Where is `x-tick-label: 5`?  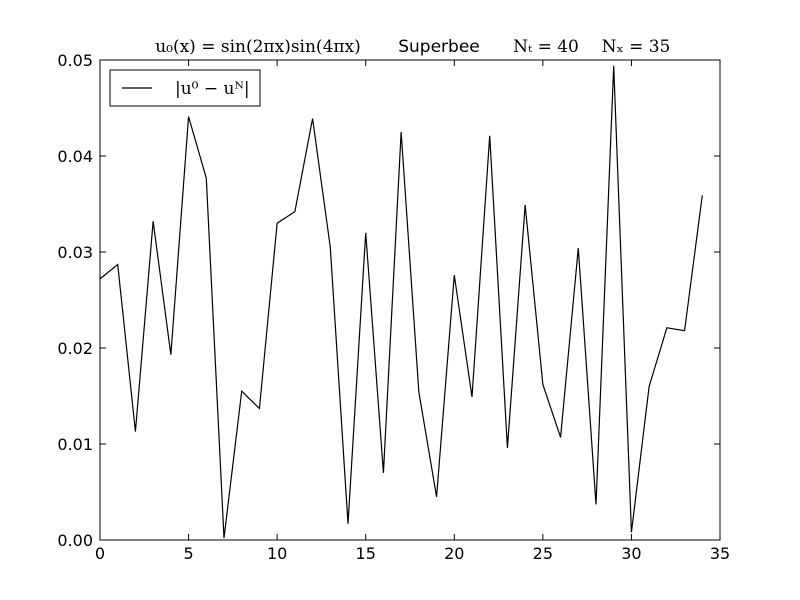 x-tick-label: 5 is located at coordinates (188, 553).